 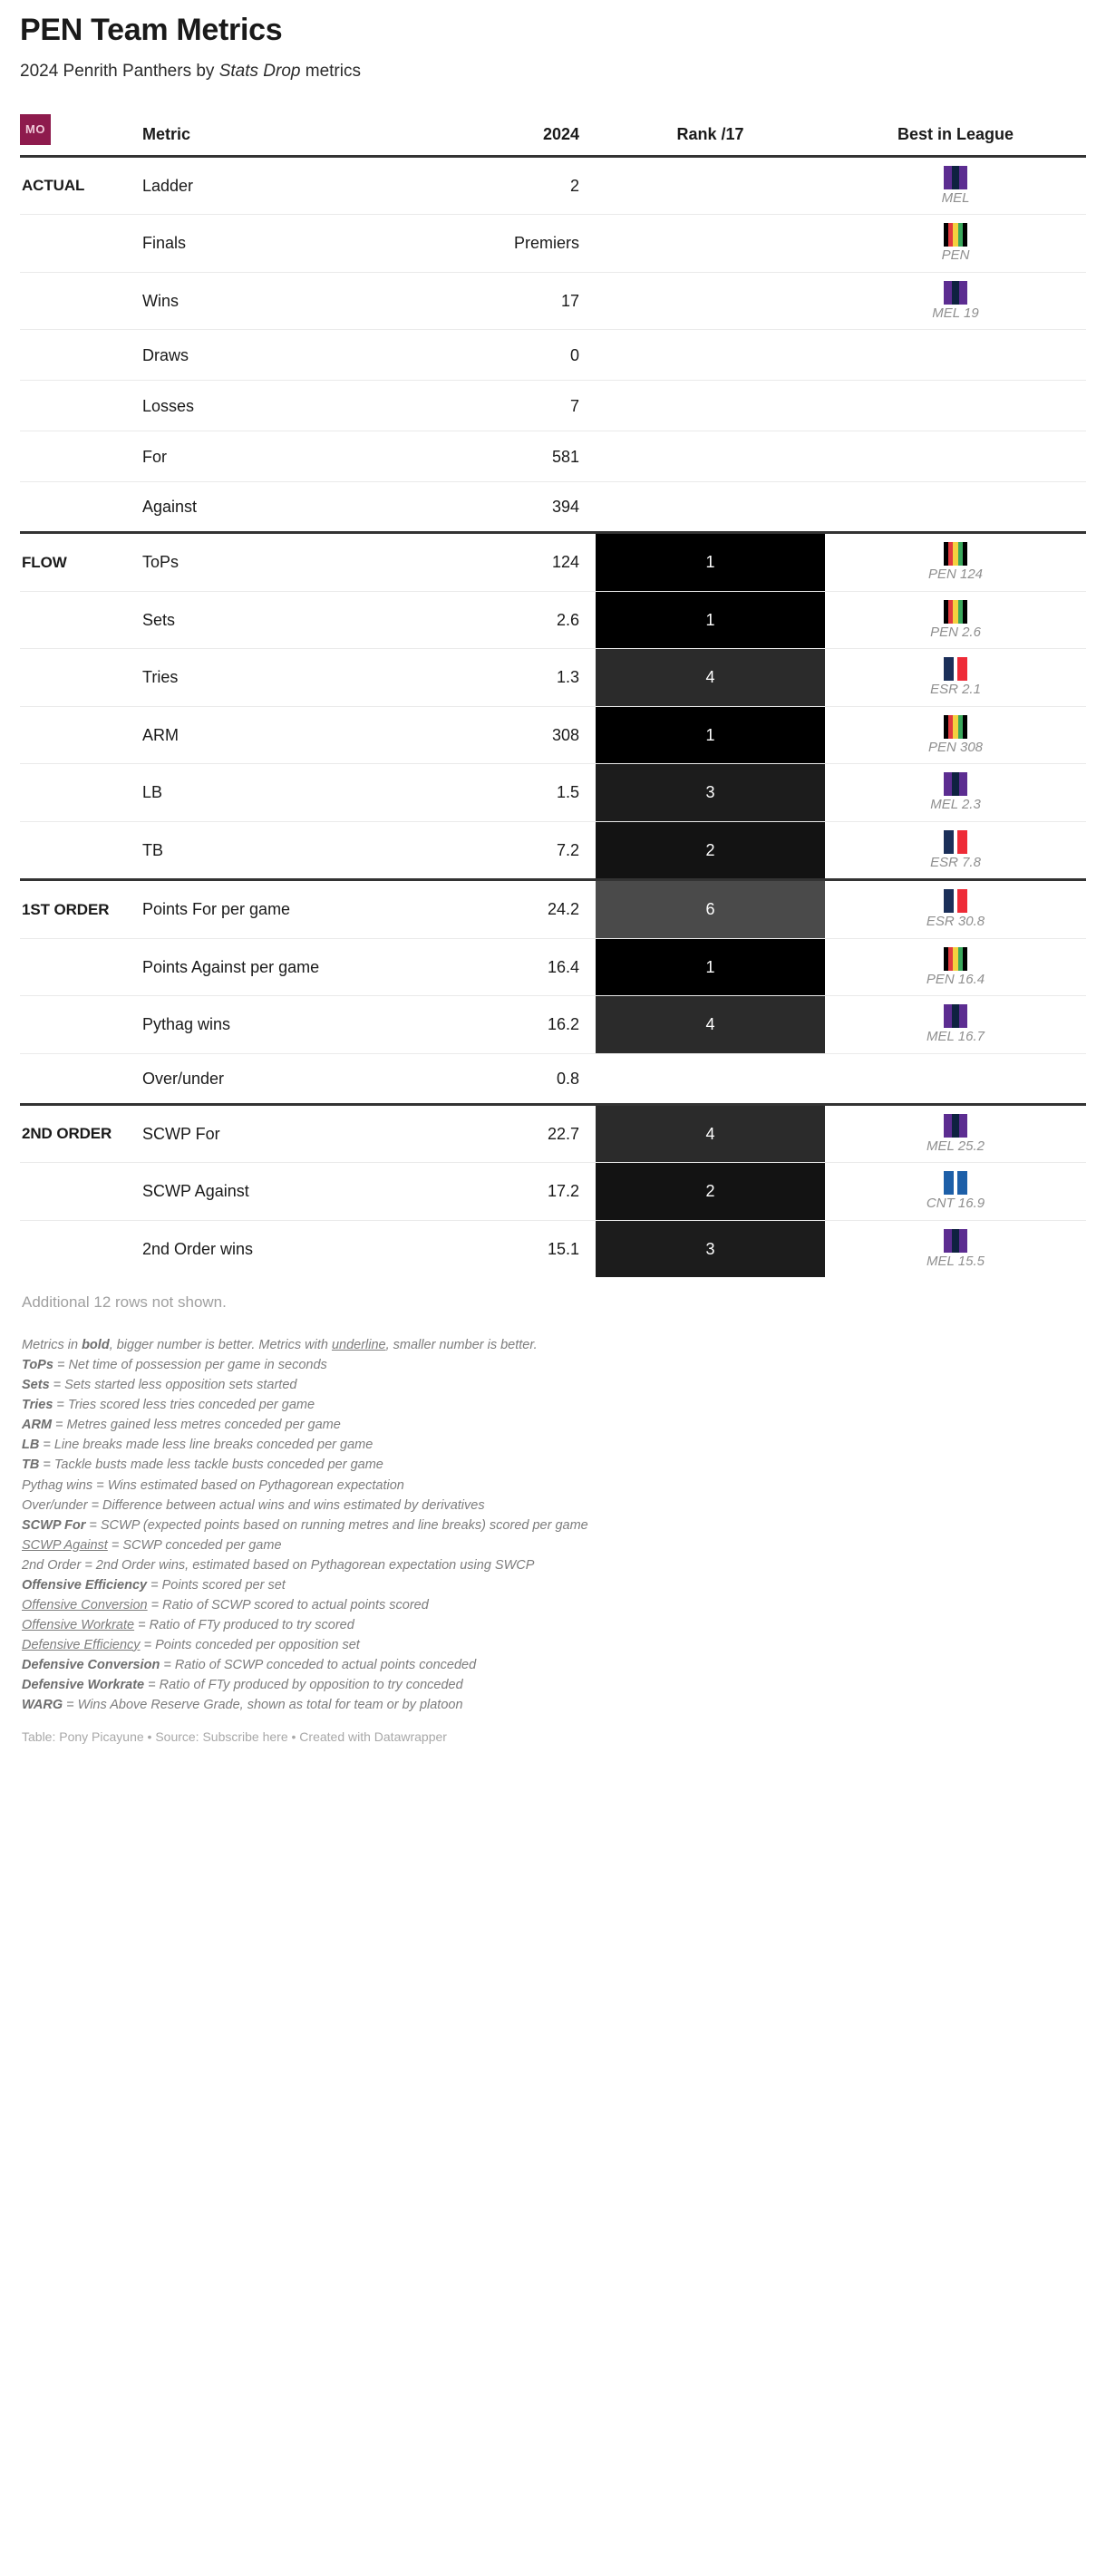 I want to click on best-in-league-label: MEL 16.7, so click(x=956, y=1037).